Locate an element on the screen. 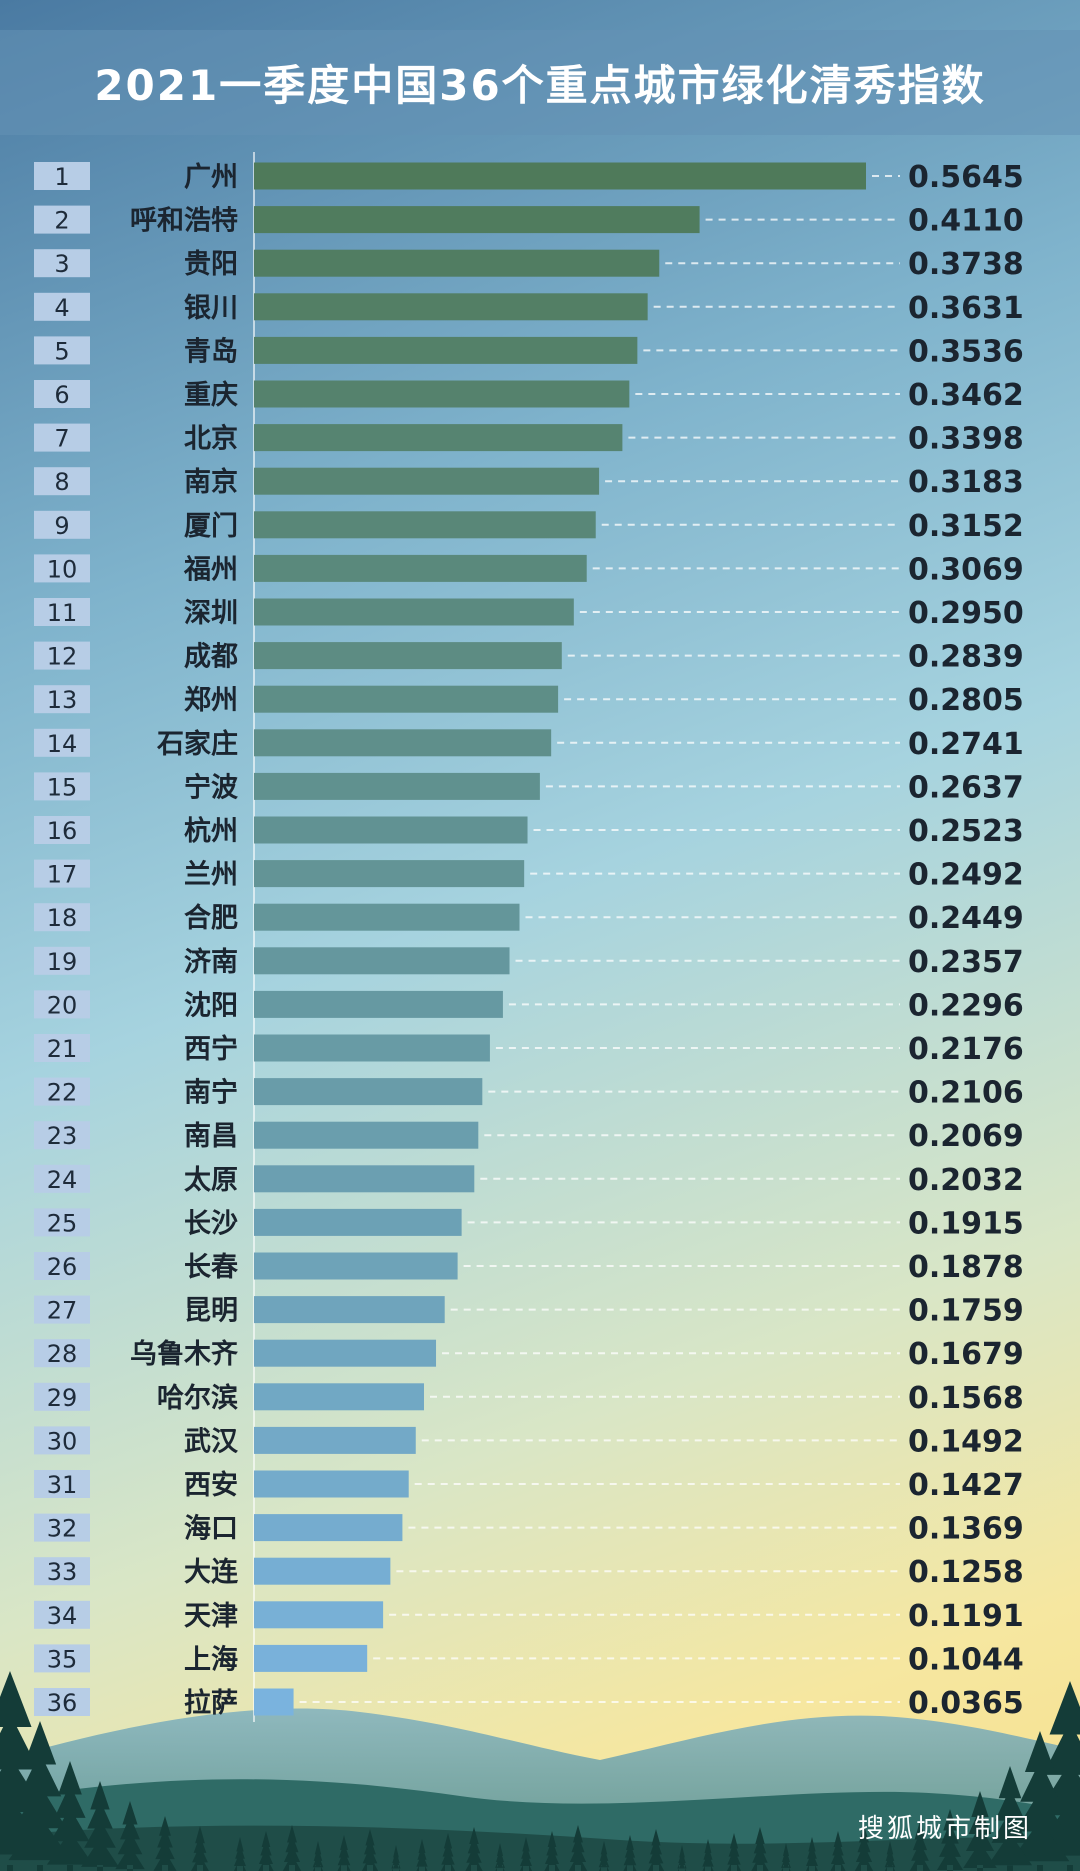 This screenshot has width=1080, height=1871. city-label: 太原 is located at coordinates (211, 1180).